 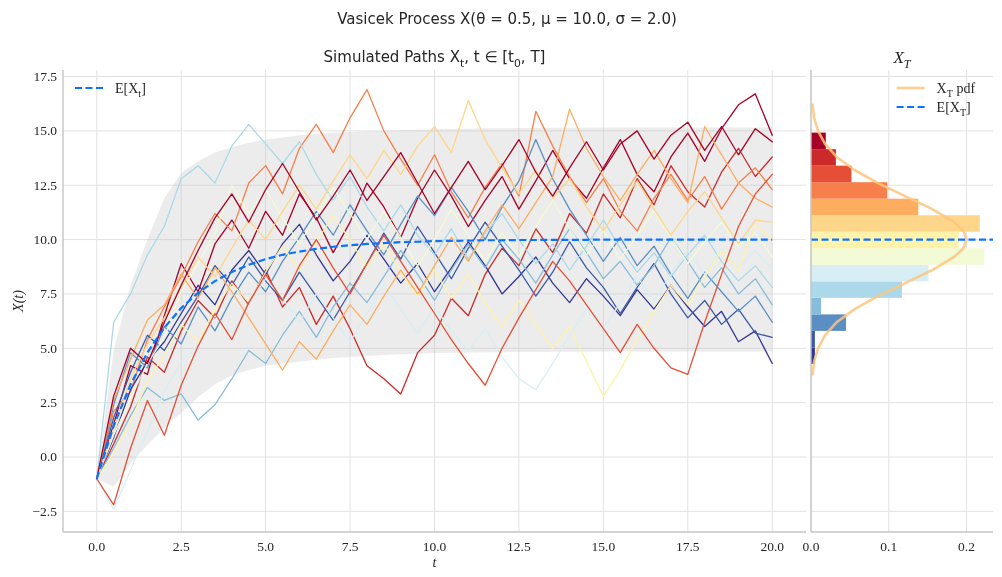 What do you see at coordinates (266, 546) in the screenshot?
I see `x-tick-label: 5.0` at bounding box center [266, 546].